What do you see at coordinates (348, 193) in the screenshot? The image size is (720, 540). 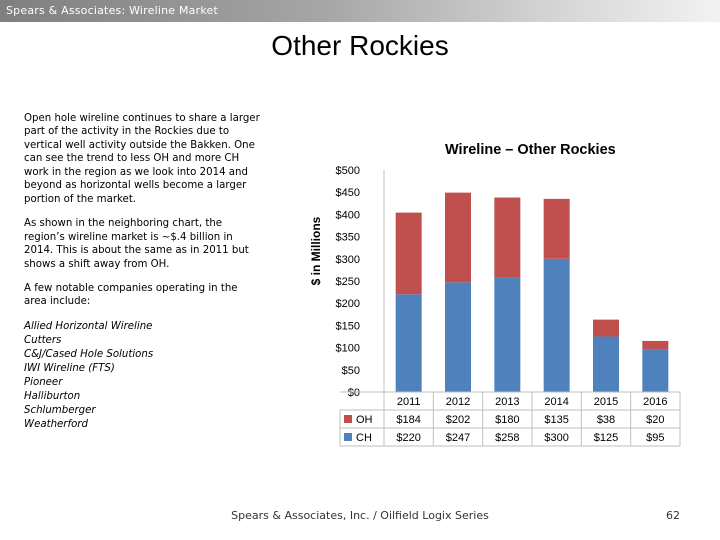 I see `y-tick-label: $450` at bounding box center [348, 193].